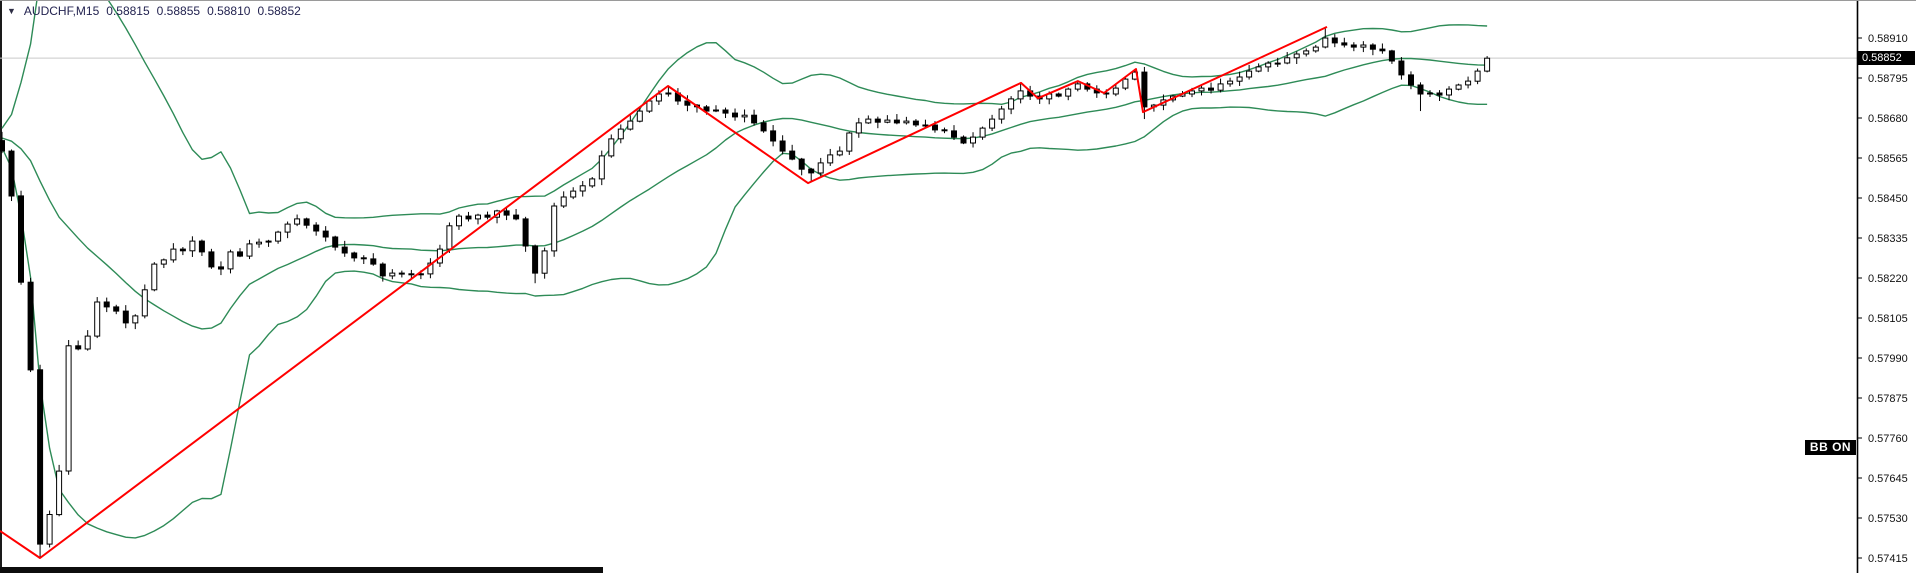  Describe the element at coordinates (1, 287) in the screenshot. I see `window-left-border` at that location.